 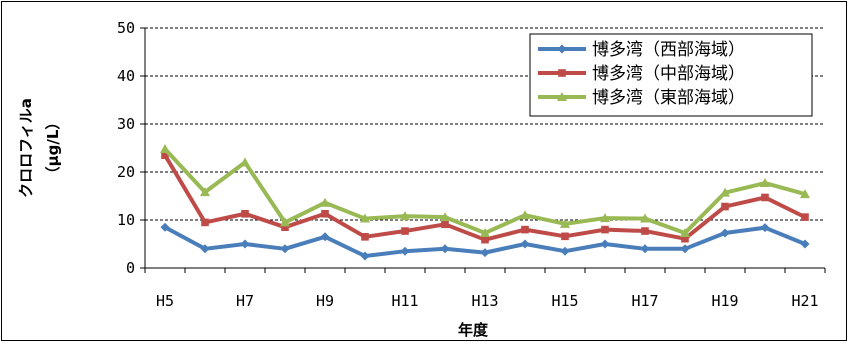 I want to click on legend-item: 博多湾（東部海域）, so click(x=641, y=98).